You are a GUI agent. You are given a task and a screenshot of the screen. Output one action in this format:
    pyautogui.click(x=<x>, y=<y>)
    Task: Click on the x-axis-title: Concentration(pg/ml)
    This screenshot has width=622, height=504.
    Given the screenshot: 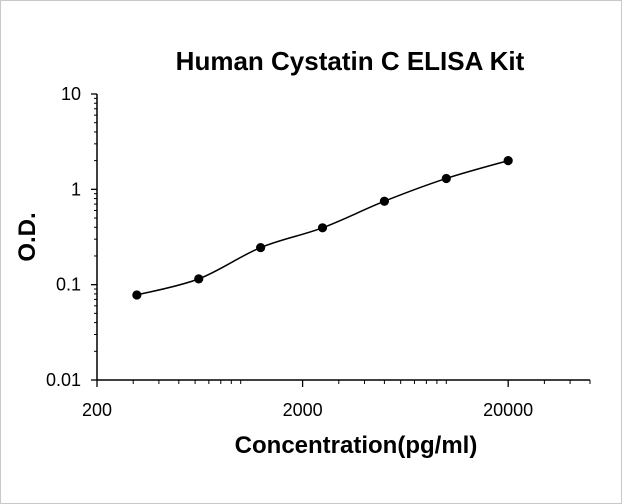 What is the action you would take?
    pyautogui.click(x=356, y=445)
    